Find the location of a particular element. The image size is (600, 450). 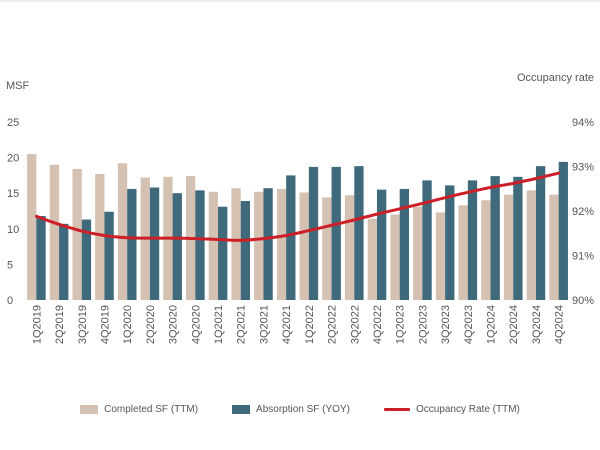

right-tick-label: 92% is located at coordinates (583, 212).